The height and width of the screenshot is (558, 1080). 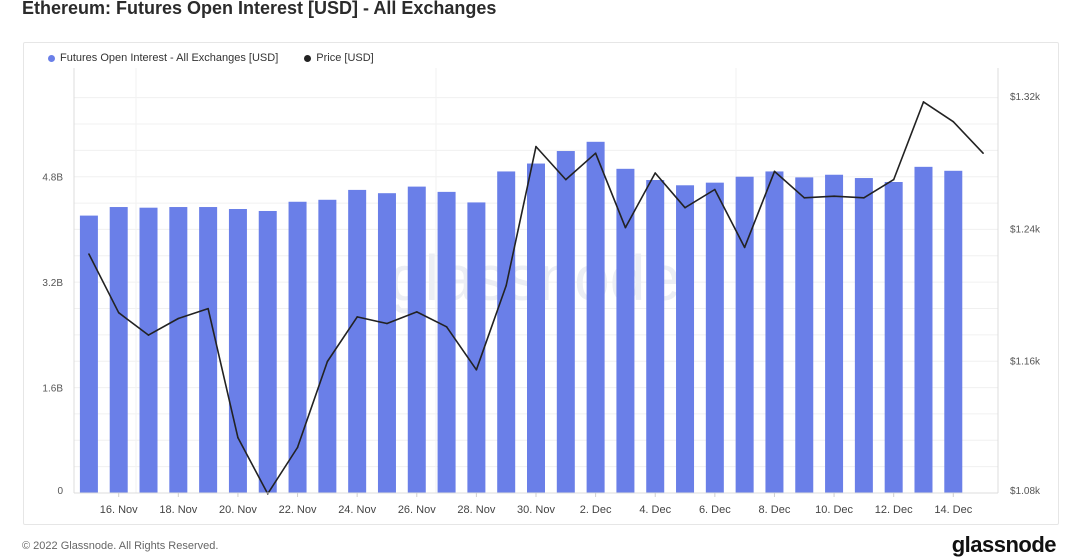 What do you see at coordinates (345, 58) in the screenshot?
I see `legend-label-price: Price [USD]` at bounding box center [345, 58].